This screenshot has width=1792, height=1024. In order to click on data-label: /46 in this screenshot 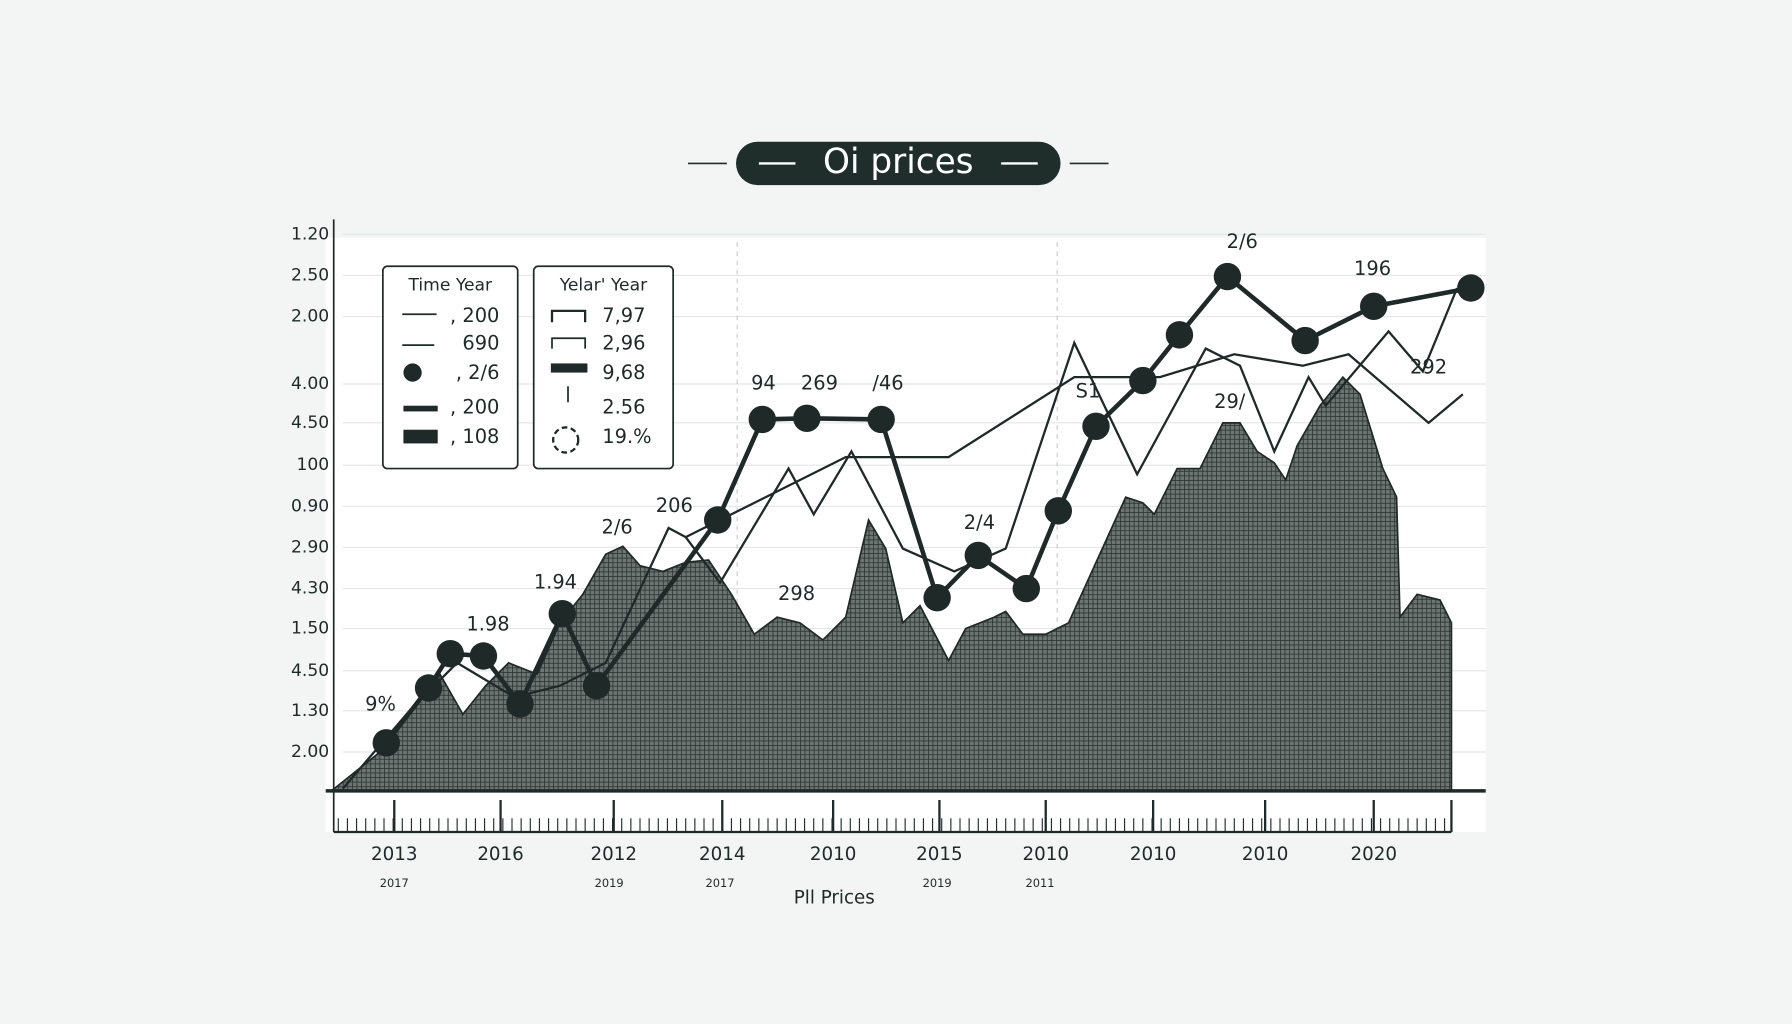, I will do `click(887, 383)`.